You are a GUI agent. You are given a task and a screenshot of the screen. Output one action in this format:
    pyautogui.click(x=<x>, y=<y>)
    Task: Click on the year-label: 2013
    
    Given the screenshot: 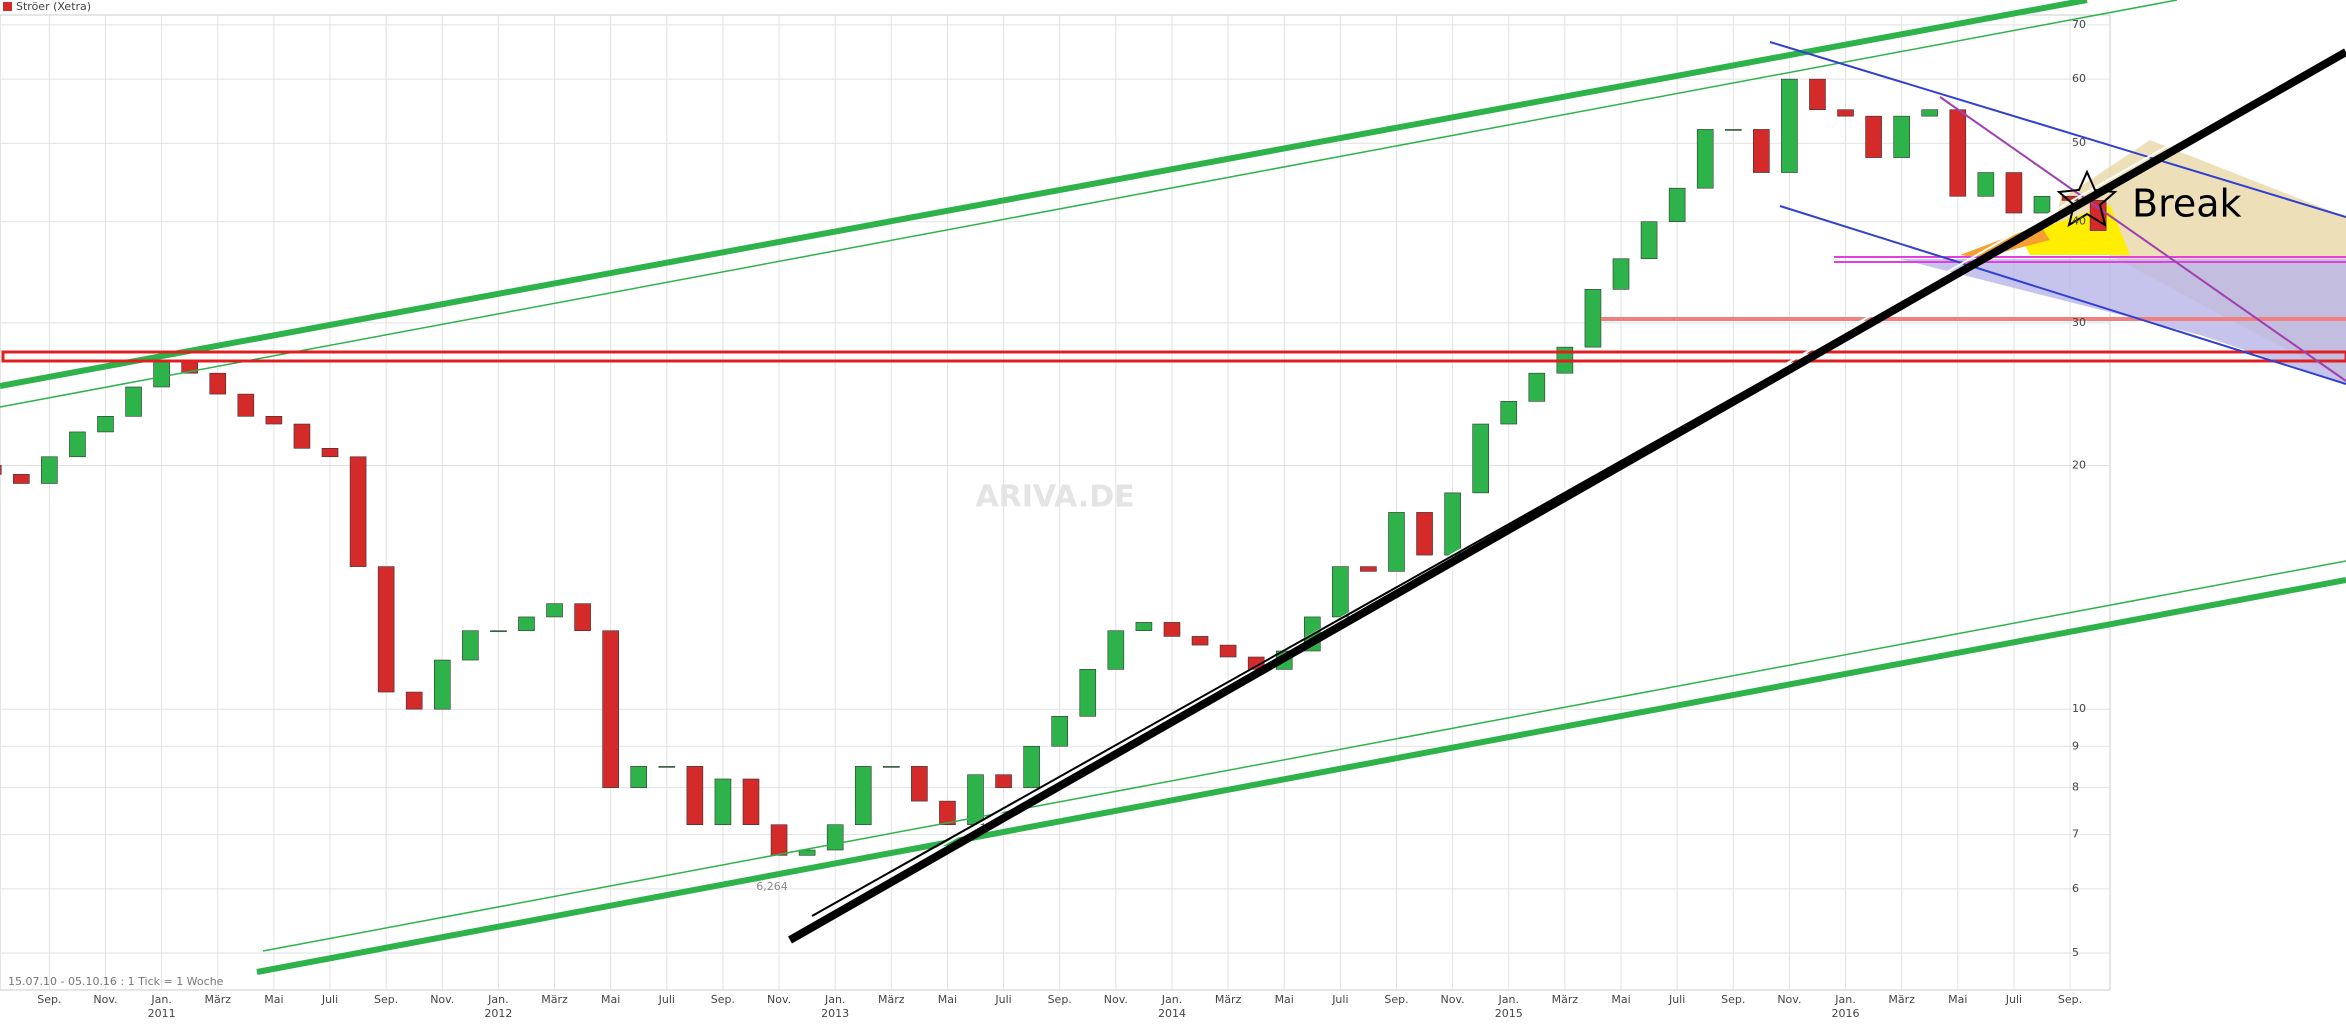 What is the action you would take?
    pyautogui.click(x=835, y=1013)
    